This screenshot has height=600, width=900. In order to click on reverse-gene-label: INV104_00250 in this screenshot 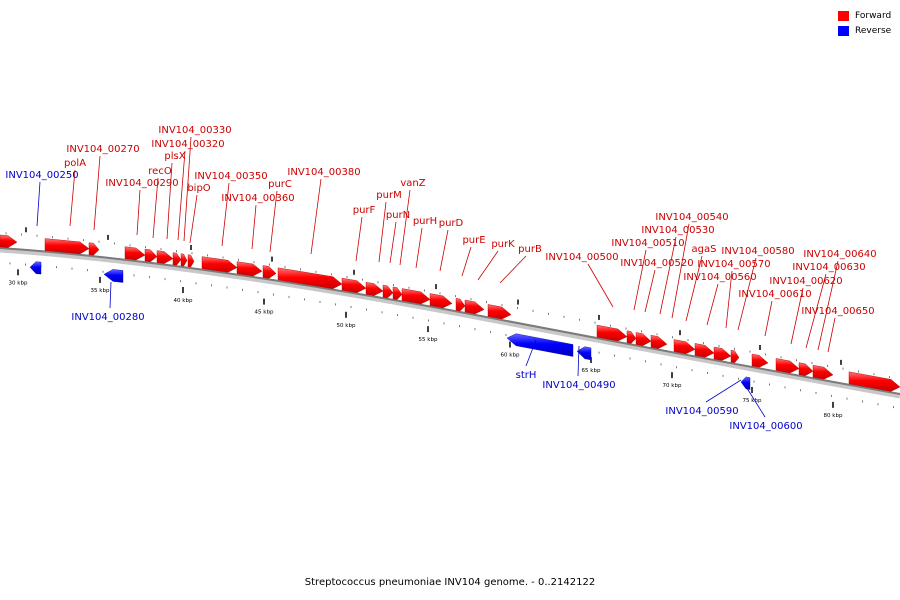, I will do `click(41, 175)`.